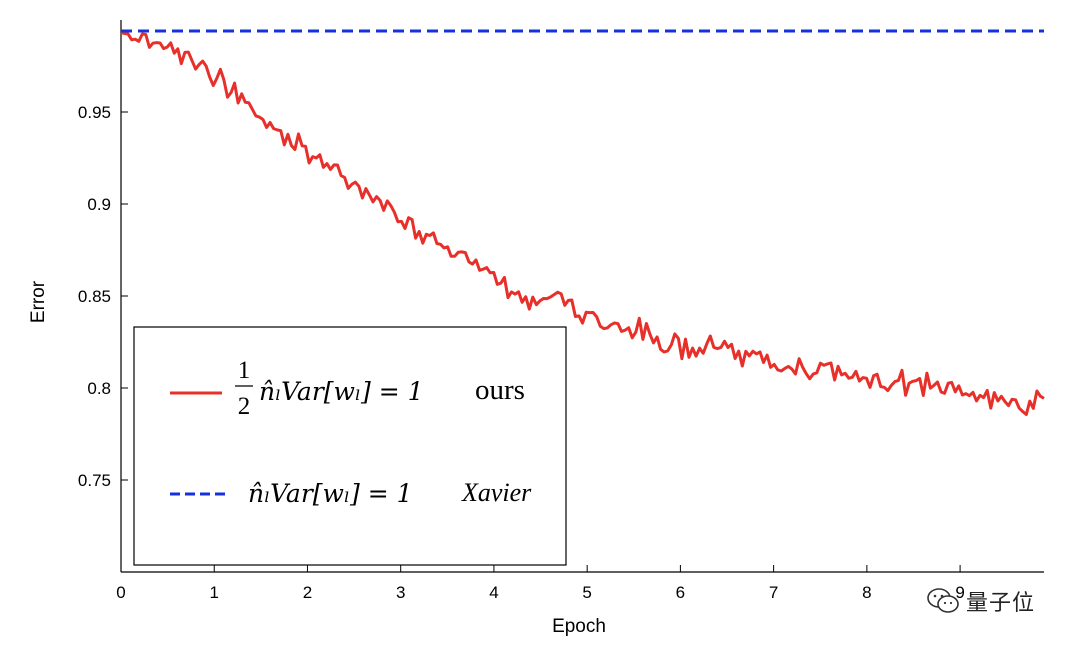 The width and height of the screenshot is (1080, 649). What do you see at coordinates (38, 301) in the screenshot?
I see `y-axis-label: Error` at bounding box center [38, 301].